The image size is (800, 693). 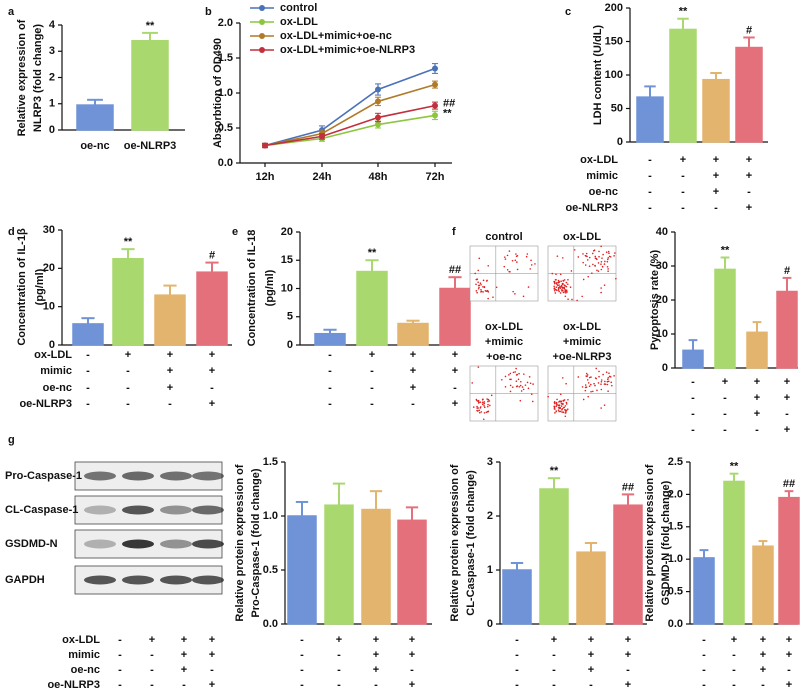 I want to click on y-tick-label: 40, so click(x=662, y=232).